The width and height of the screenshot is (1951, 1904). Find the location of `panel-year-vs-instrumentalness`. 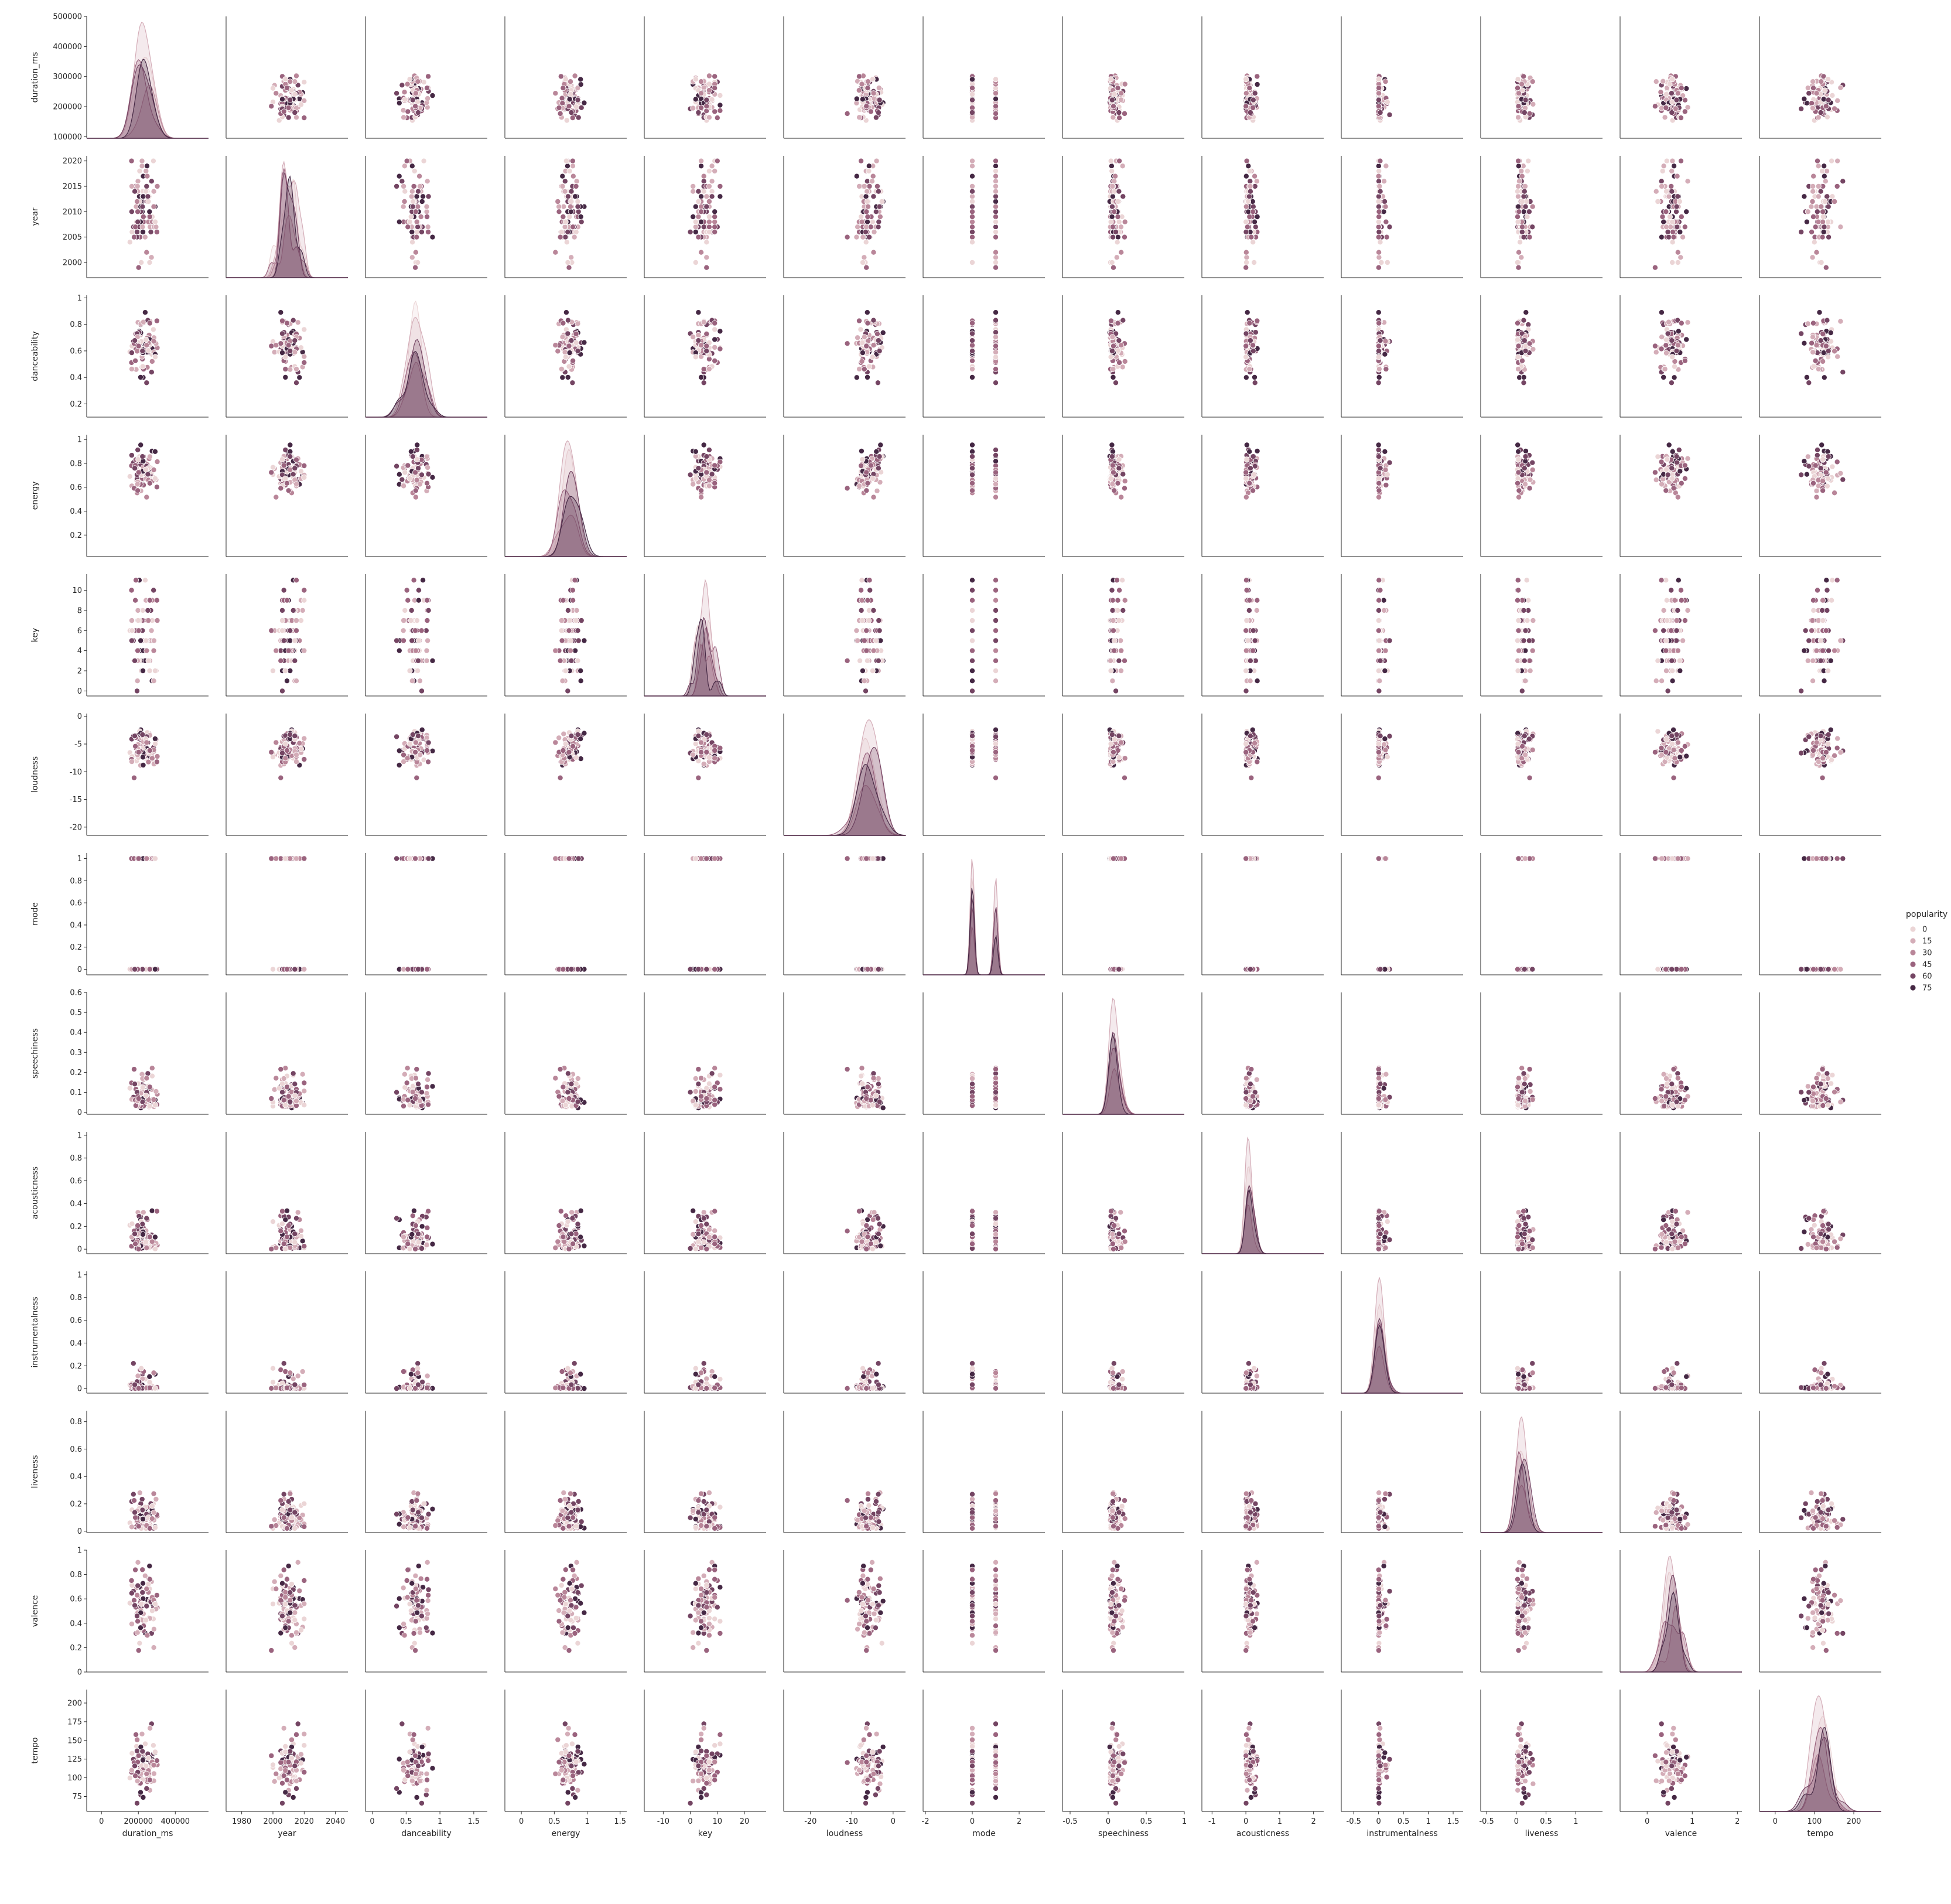

panel-year-vs-instrumentalness is located at coordinates (1402, 217).